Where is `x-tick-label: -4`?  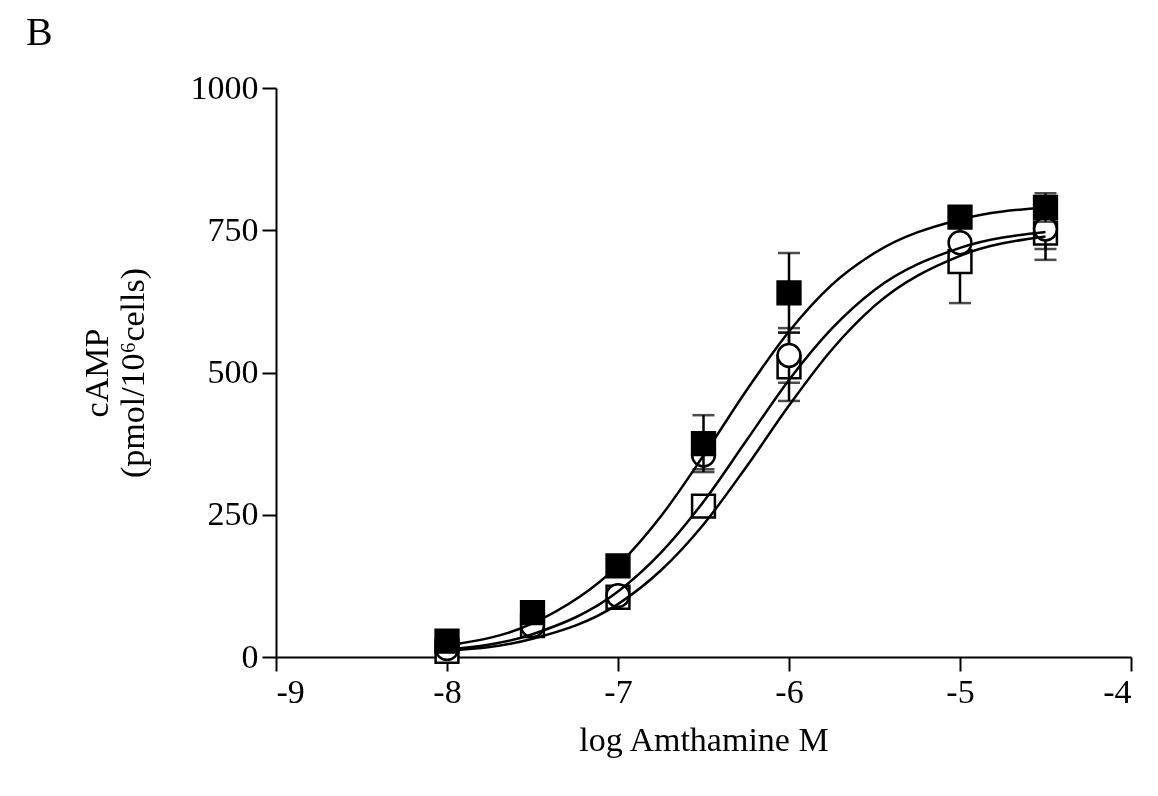 x-tick-label: -4 is located at coordinates (1117, 691).